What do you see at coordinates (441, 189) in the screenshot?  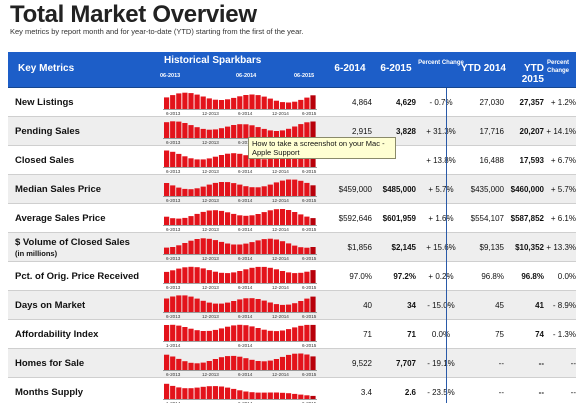 I see `percent-change: + 5.7%` at bounding box center [441, 189].